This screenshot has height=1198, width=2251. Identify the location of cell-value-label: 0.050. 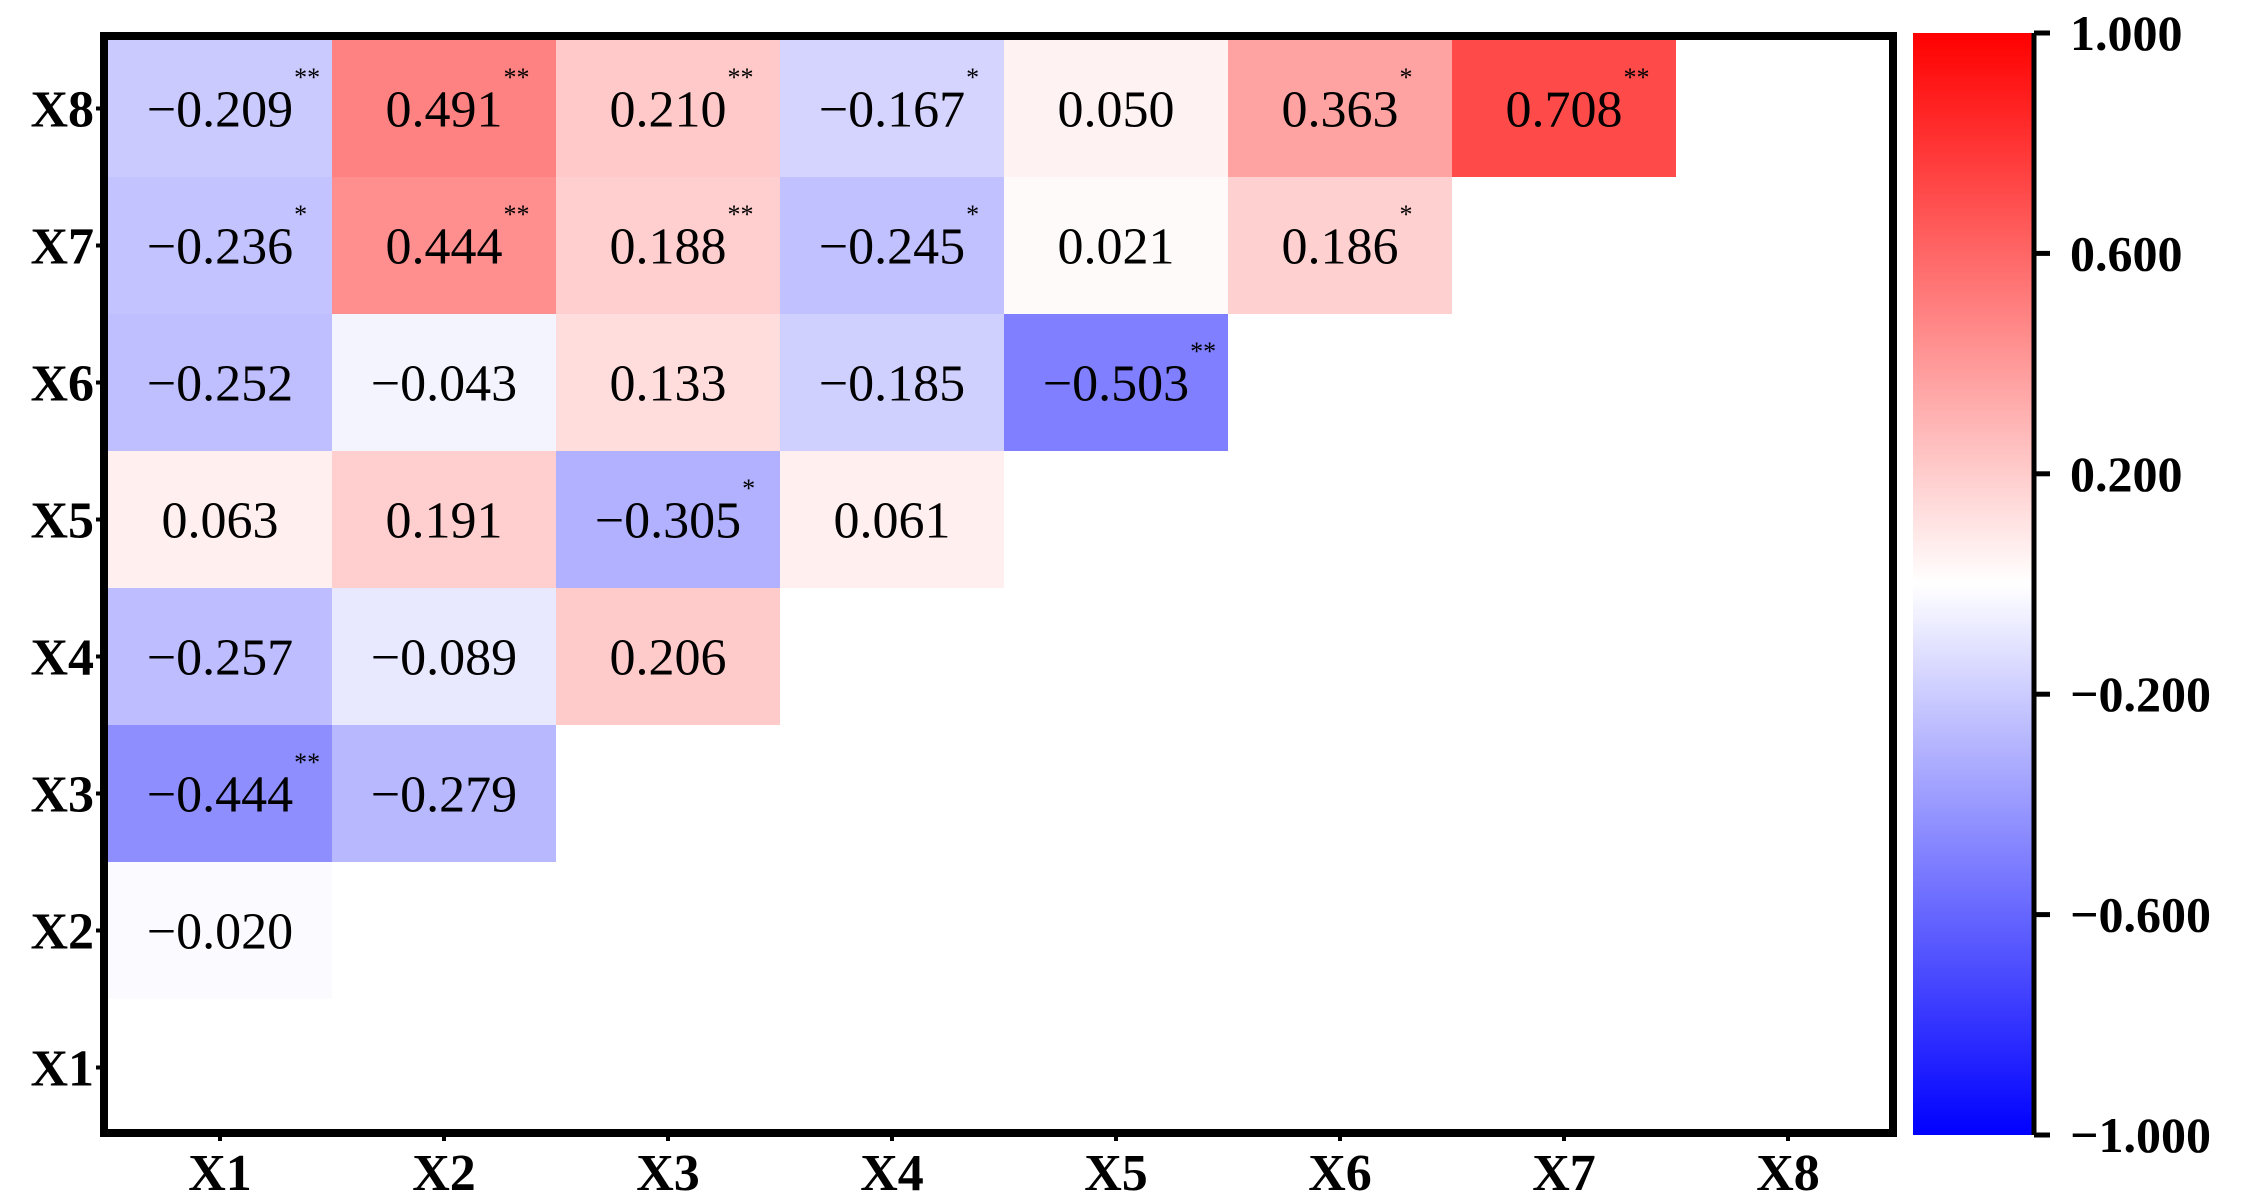
(1116, 110).